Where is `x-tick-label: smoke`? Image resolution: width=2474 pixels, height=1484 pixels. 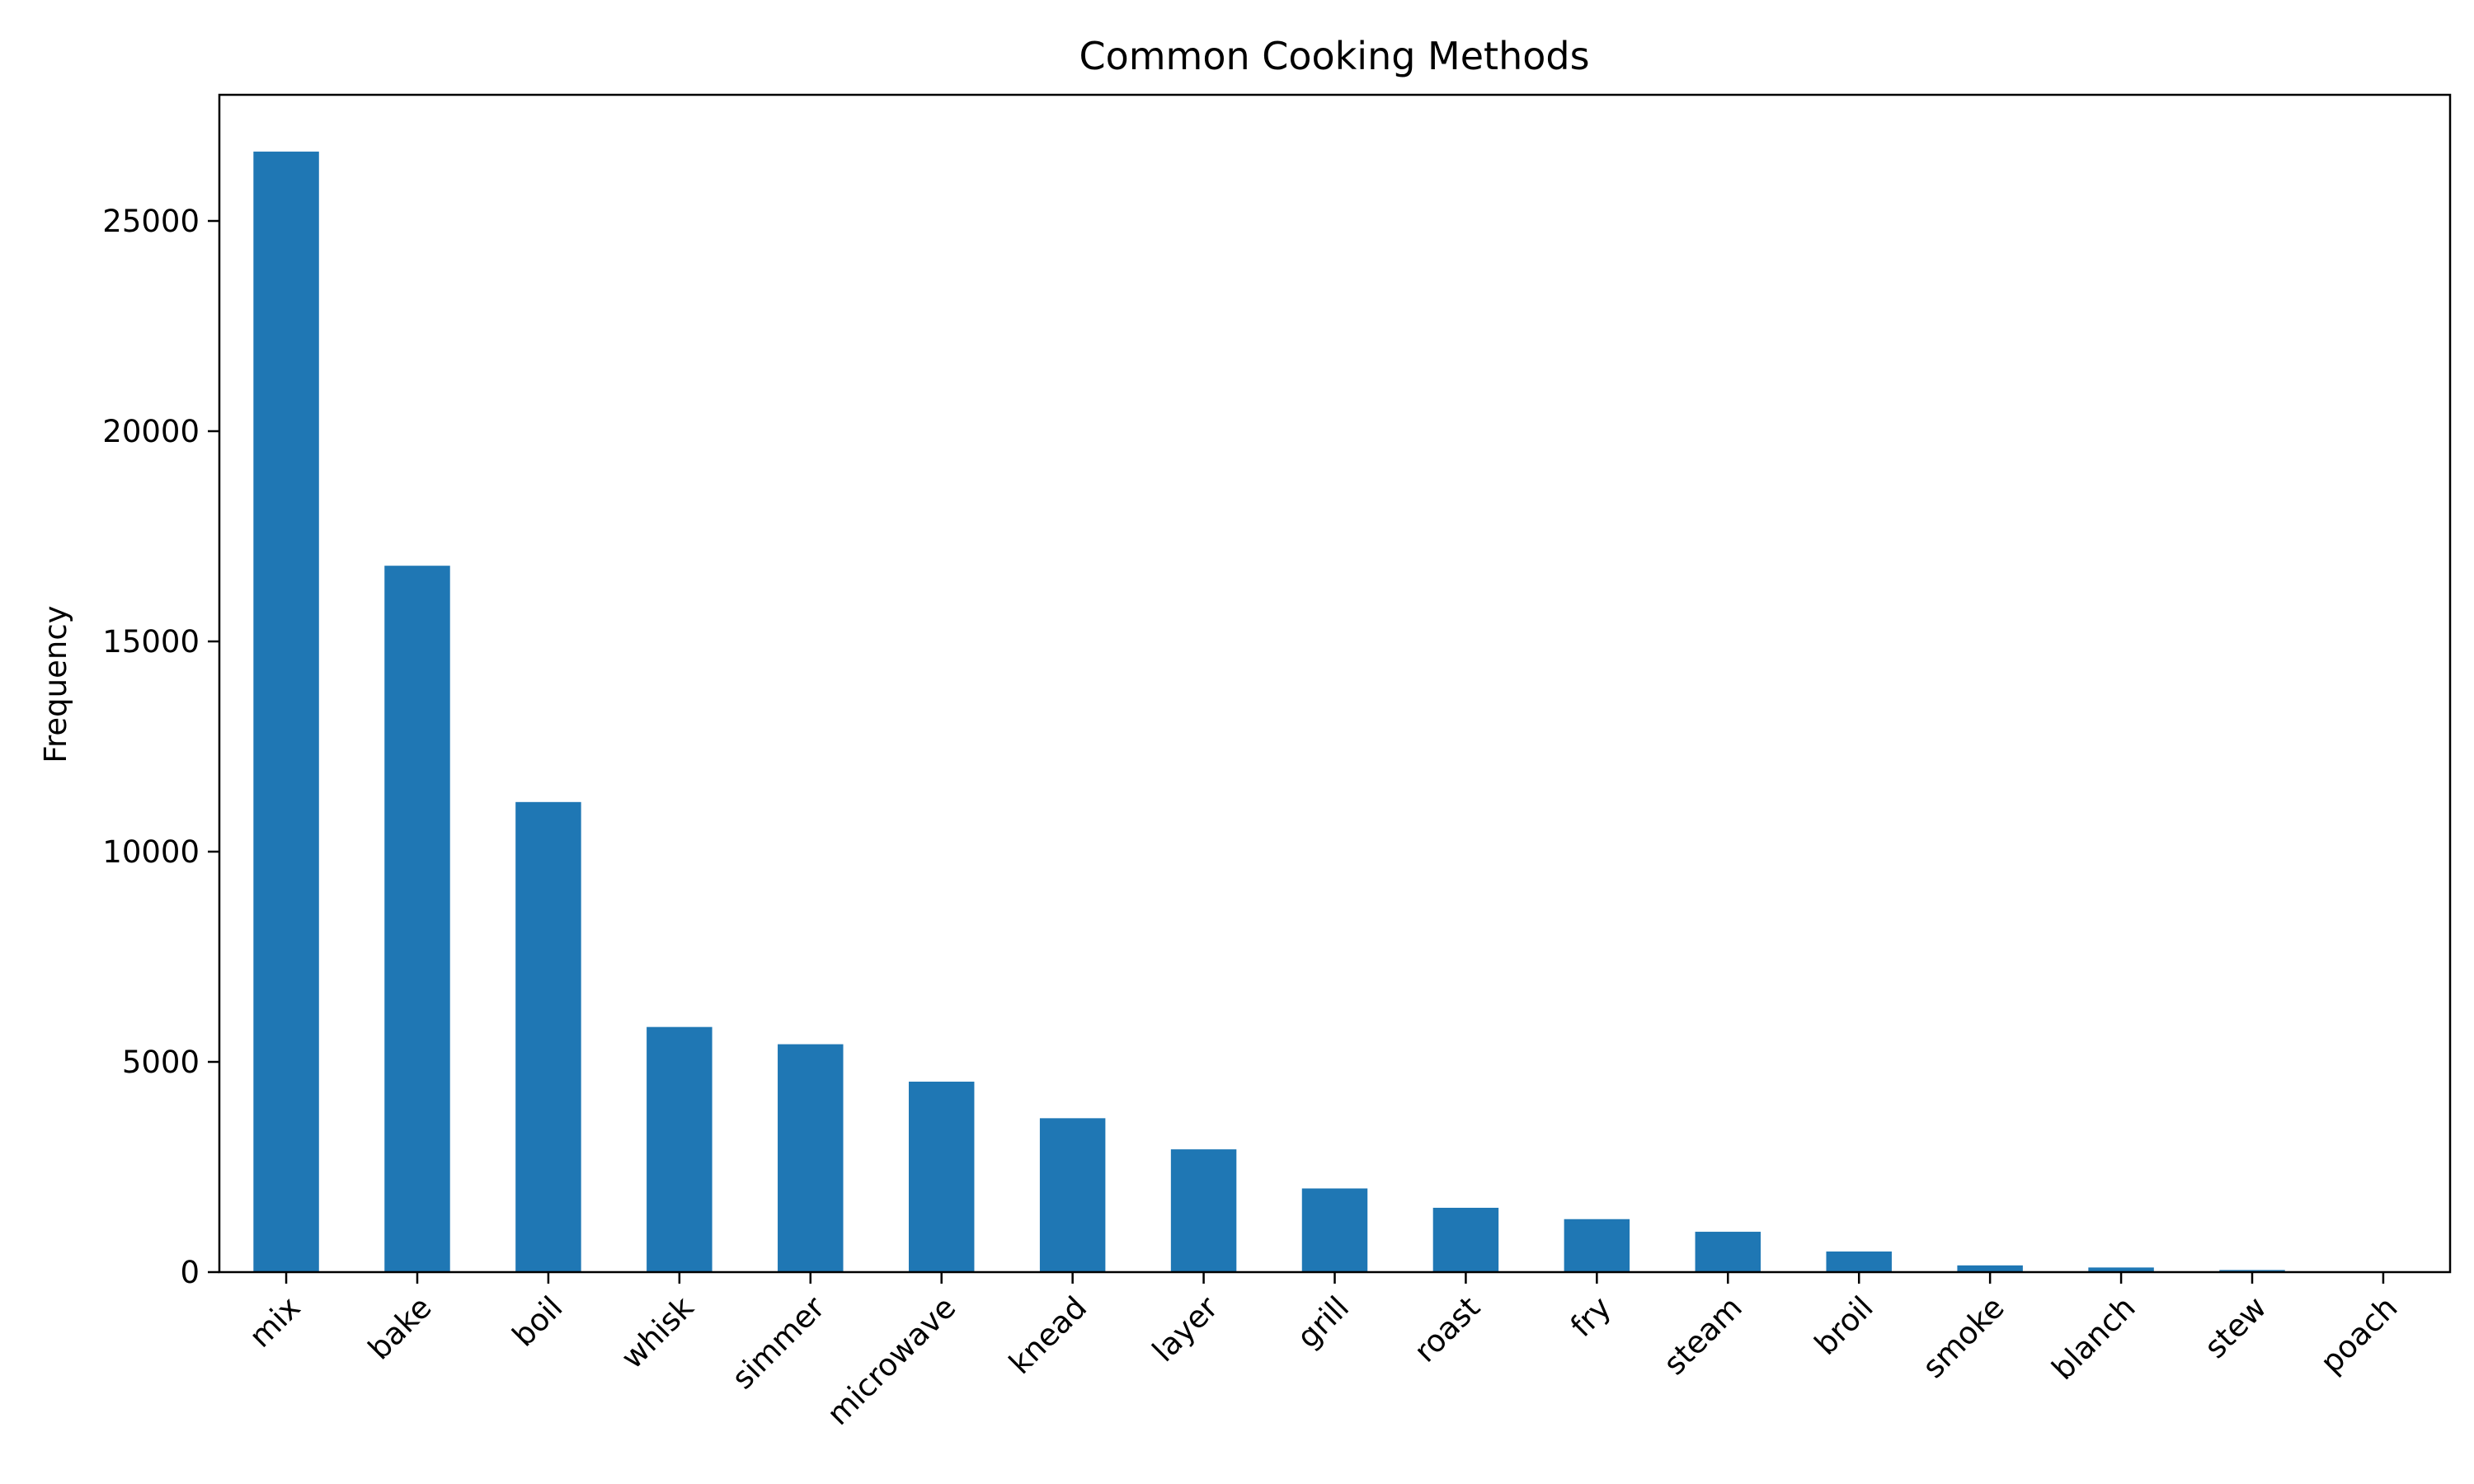 x-tick-label: smoke is located at coordinates (1963, 1337).